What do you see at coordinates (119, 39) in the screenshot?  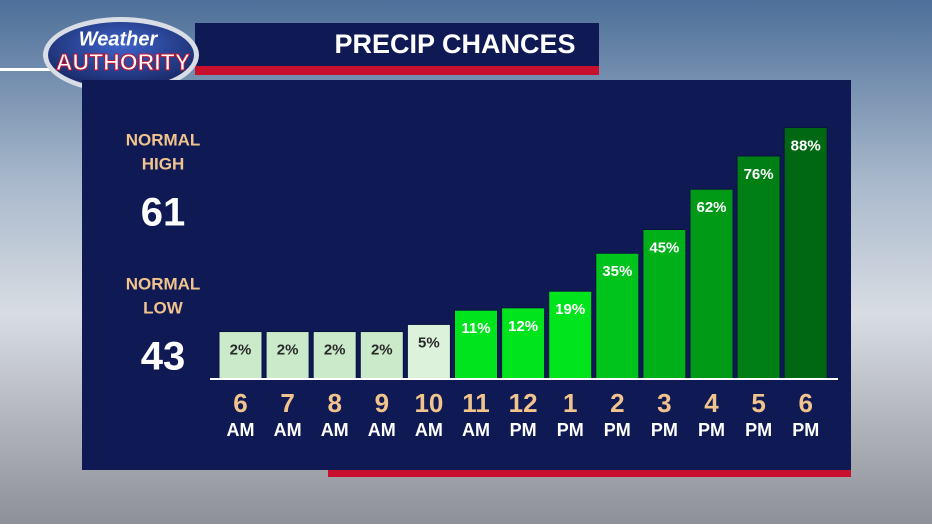 I see `logo-text: Weather` at bounding box center [119, 39].